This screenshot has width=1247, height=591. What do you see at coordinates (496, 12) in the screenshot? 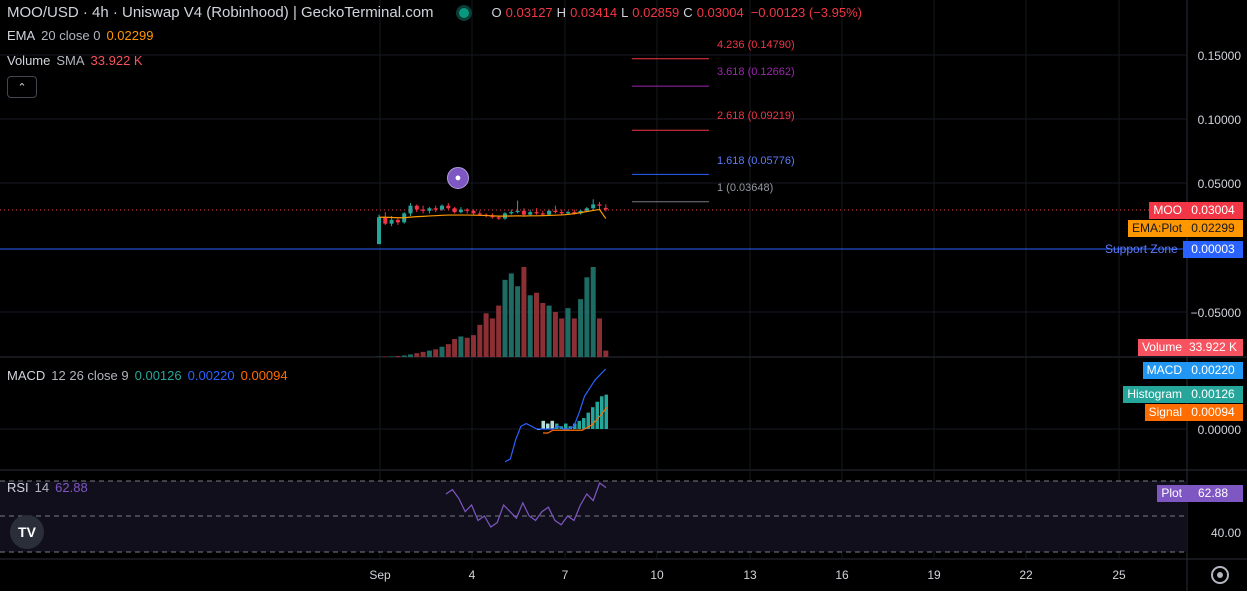
I see `open-key: O` at bounding box center [496, 12].